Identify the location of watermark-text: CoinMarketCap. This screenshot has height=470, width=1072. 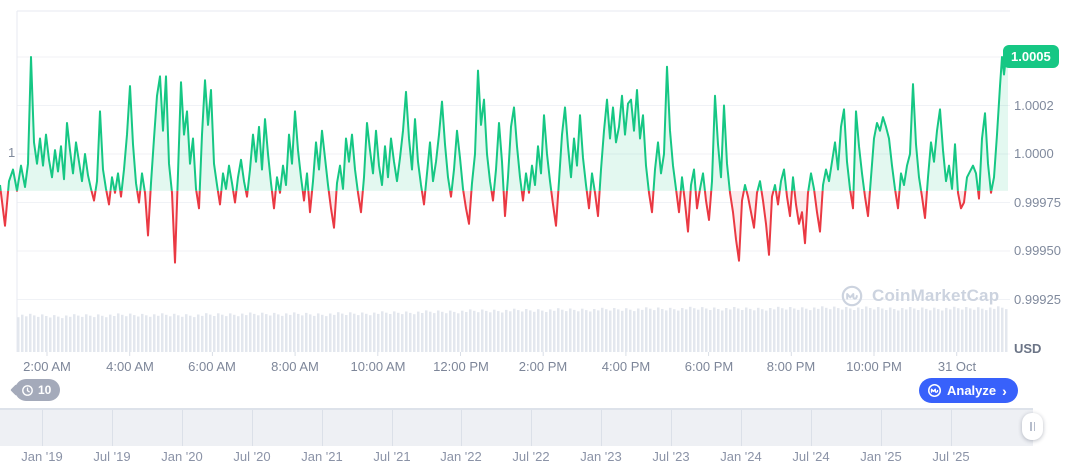
(936, 295).